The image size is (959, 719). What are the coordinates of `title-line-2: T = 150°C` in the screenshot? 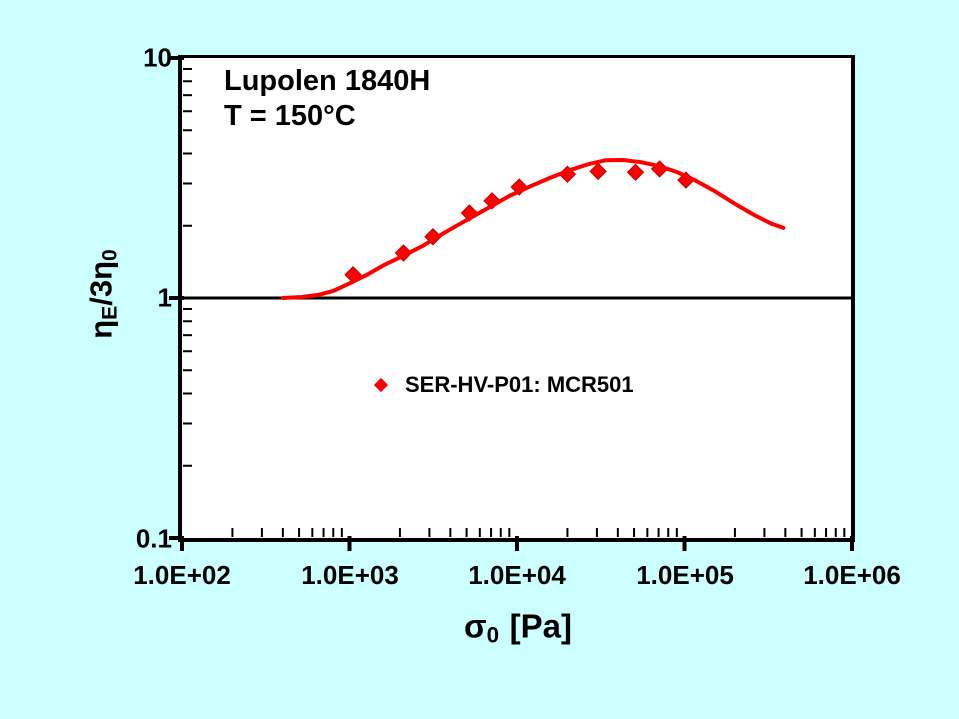 It's located at (290, 116).